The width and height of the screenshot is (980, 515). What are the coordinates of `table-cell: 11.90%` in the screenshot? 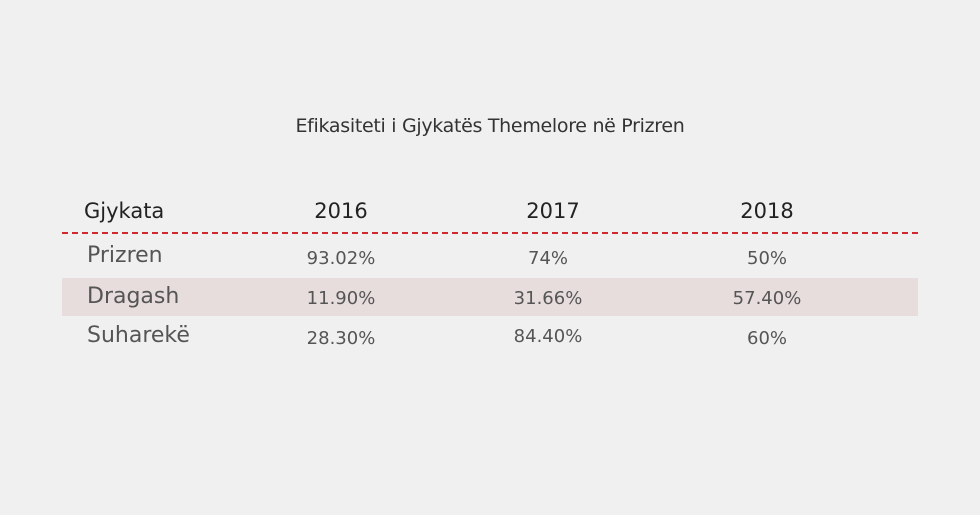 It's located at (341, 298).